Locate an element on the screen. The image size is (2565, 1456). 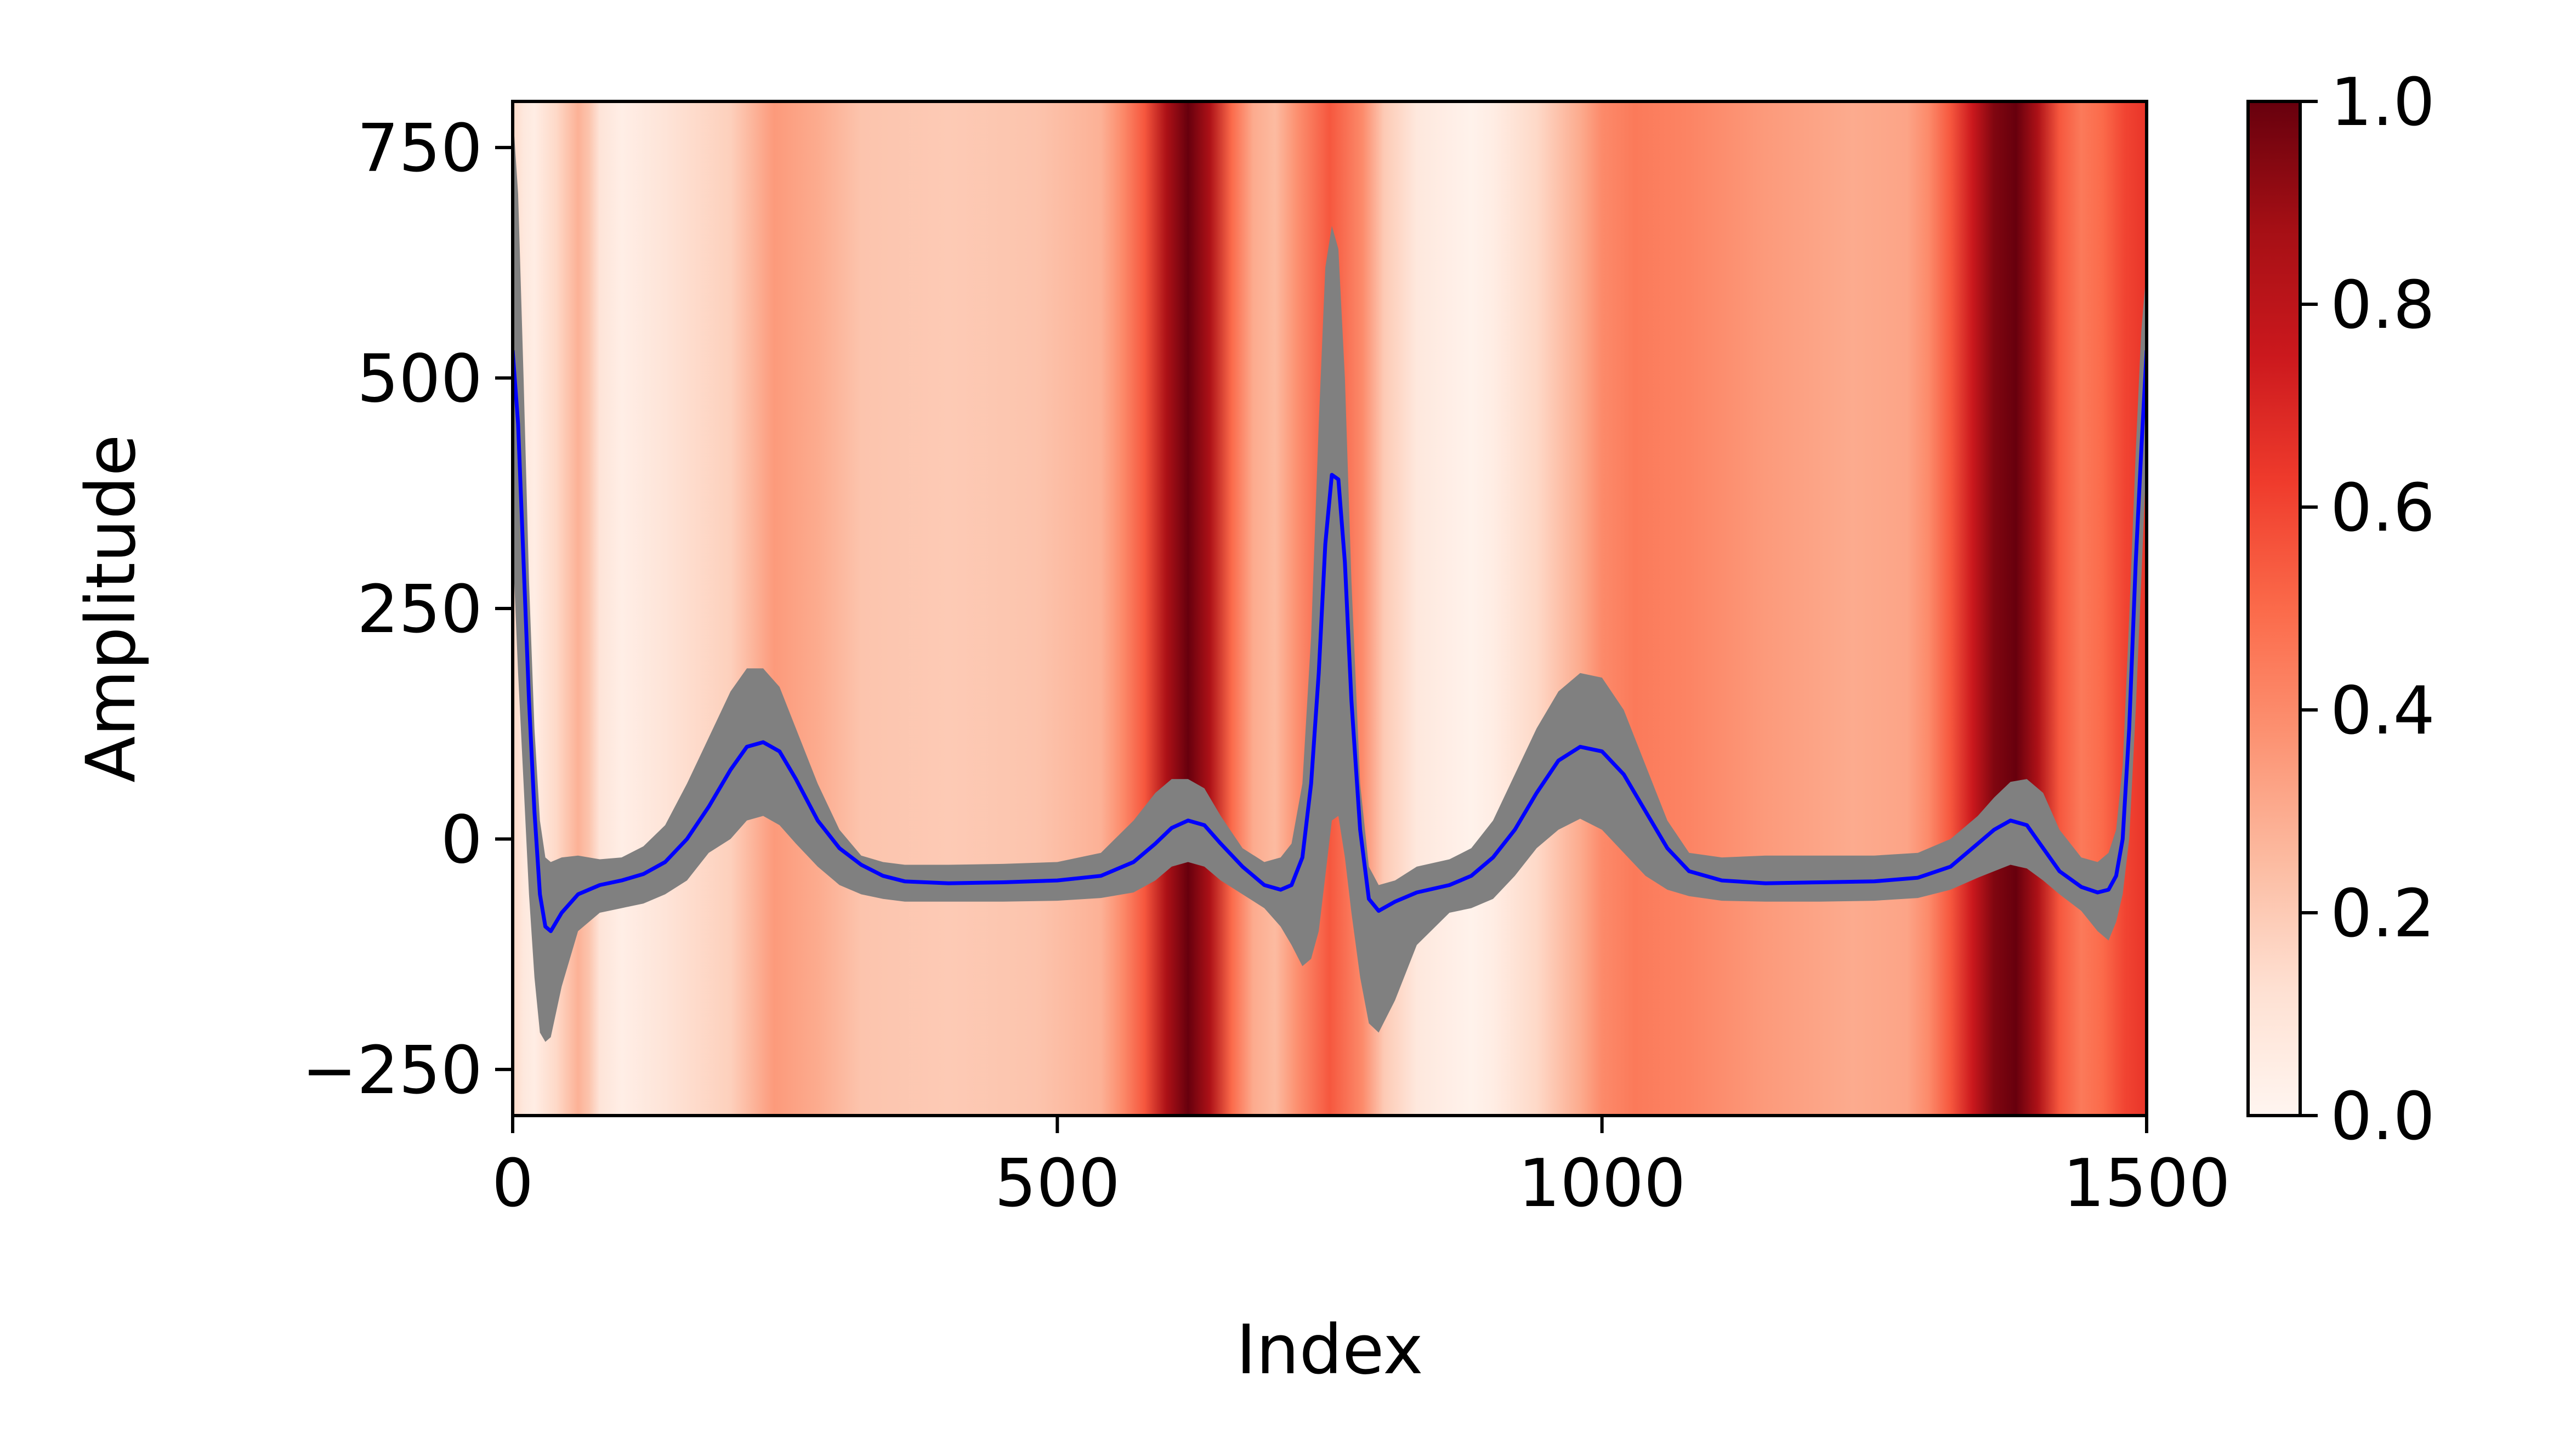
colorbar-fill is located at coordinates (2274, 609).